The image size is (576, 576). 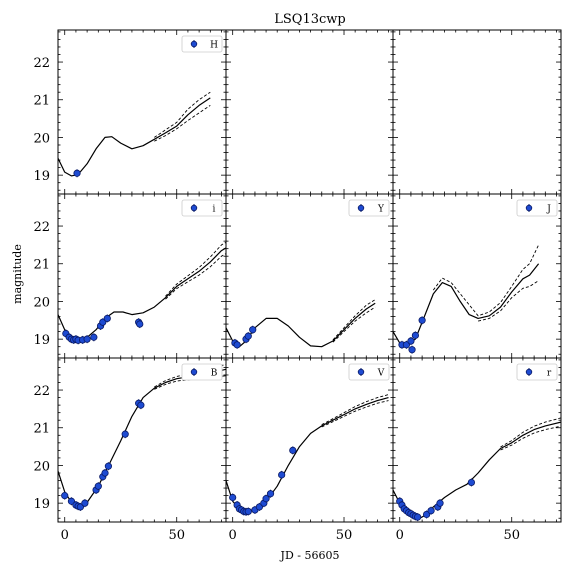 What do you see at coordinates (214, 374) in the screenshot?
I see `legend-label: B` at bounding box center [214, 374].